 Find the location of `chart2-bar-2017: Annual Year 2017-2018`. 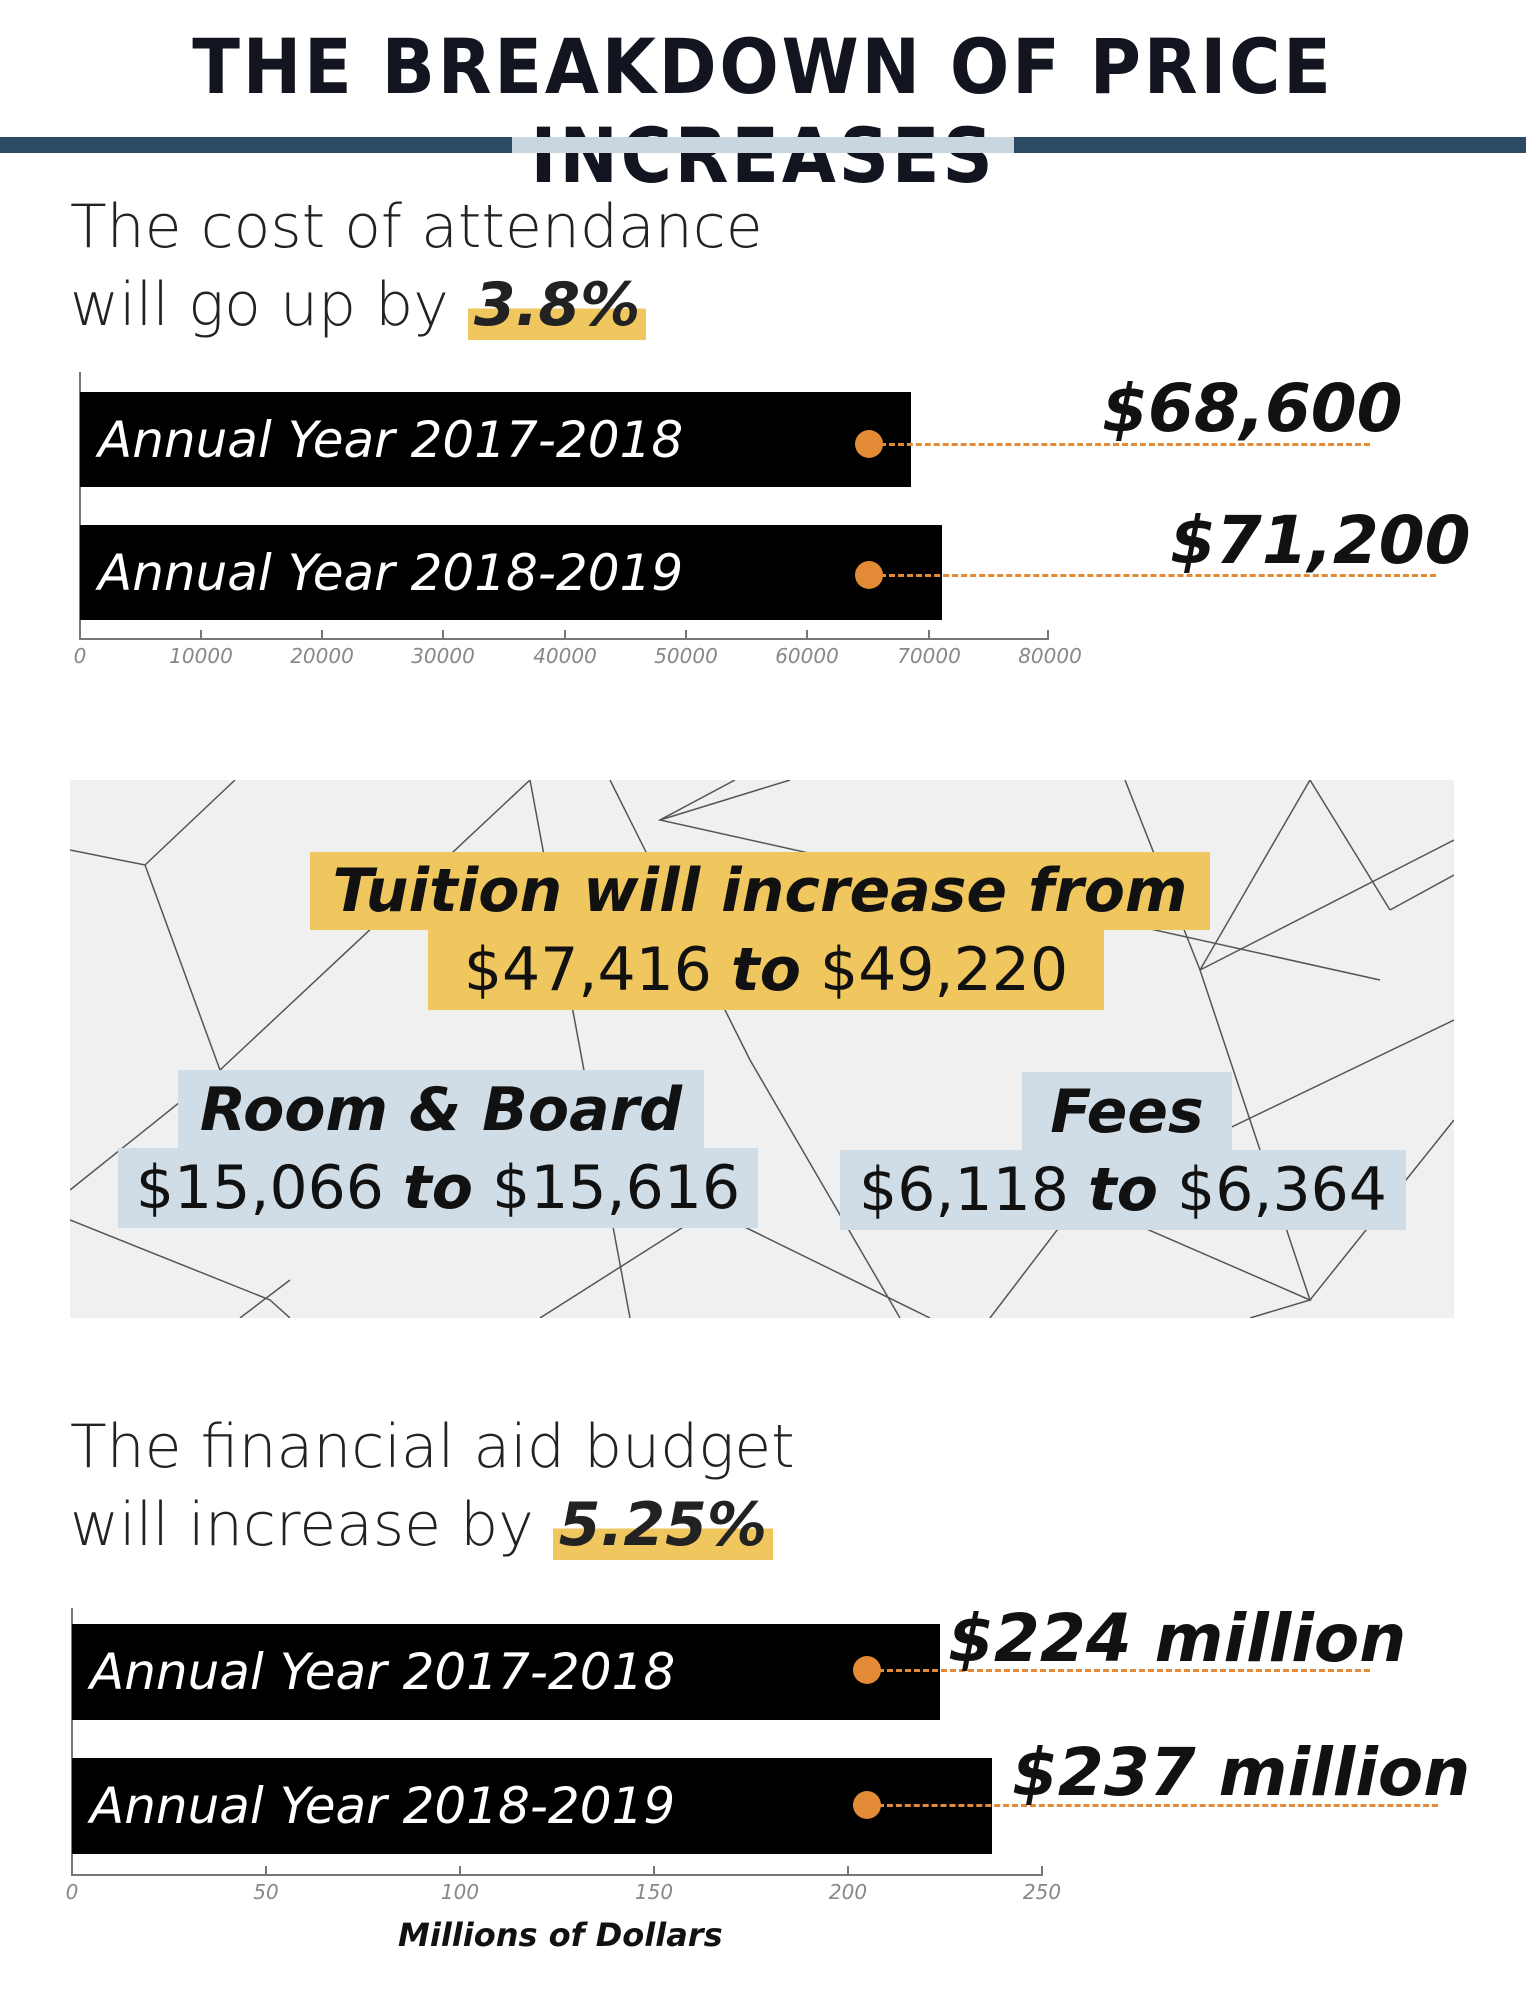

chart2-bar-2017: Annual Year 2017-2018 is located at coordinates (506, 1672).